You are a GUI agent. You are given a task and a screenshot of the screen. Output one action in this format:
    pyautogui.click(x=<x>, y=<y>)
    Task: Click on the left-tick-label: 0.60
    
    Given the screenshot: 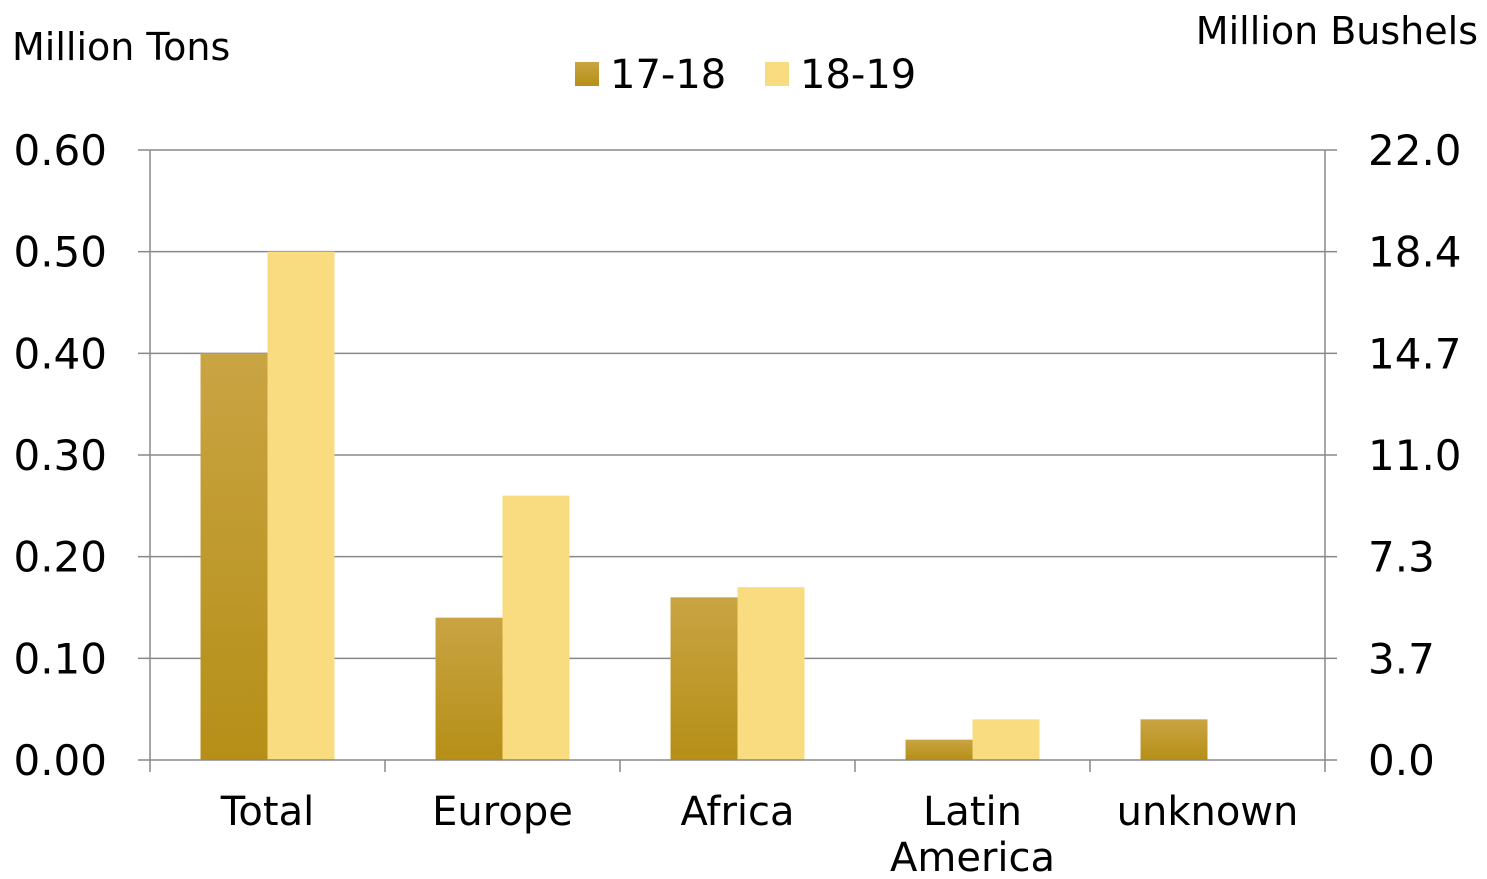 What is the action you would take?
    pyautogui.click(x=60, y=150)
    